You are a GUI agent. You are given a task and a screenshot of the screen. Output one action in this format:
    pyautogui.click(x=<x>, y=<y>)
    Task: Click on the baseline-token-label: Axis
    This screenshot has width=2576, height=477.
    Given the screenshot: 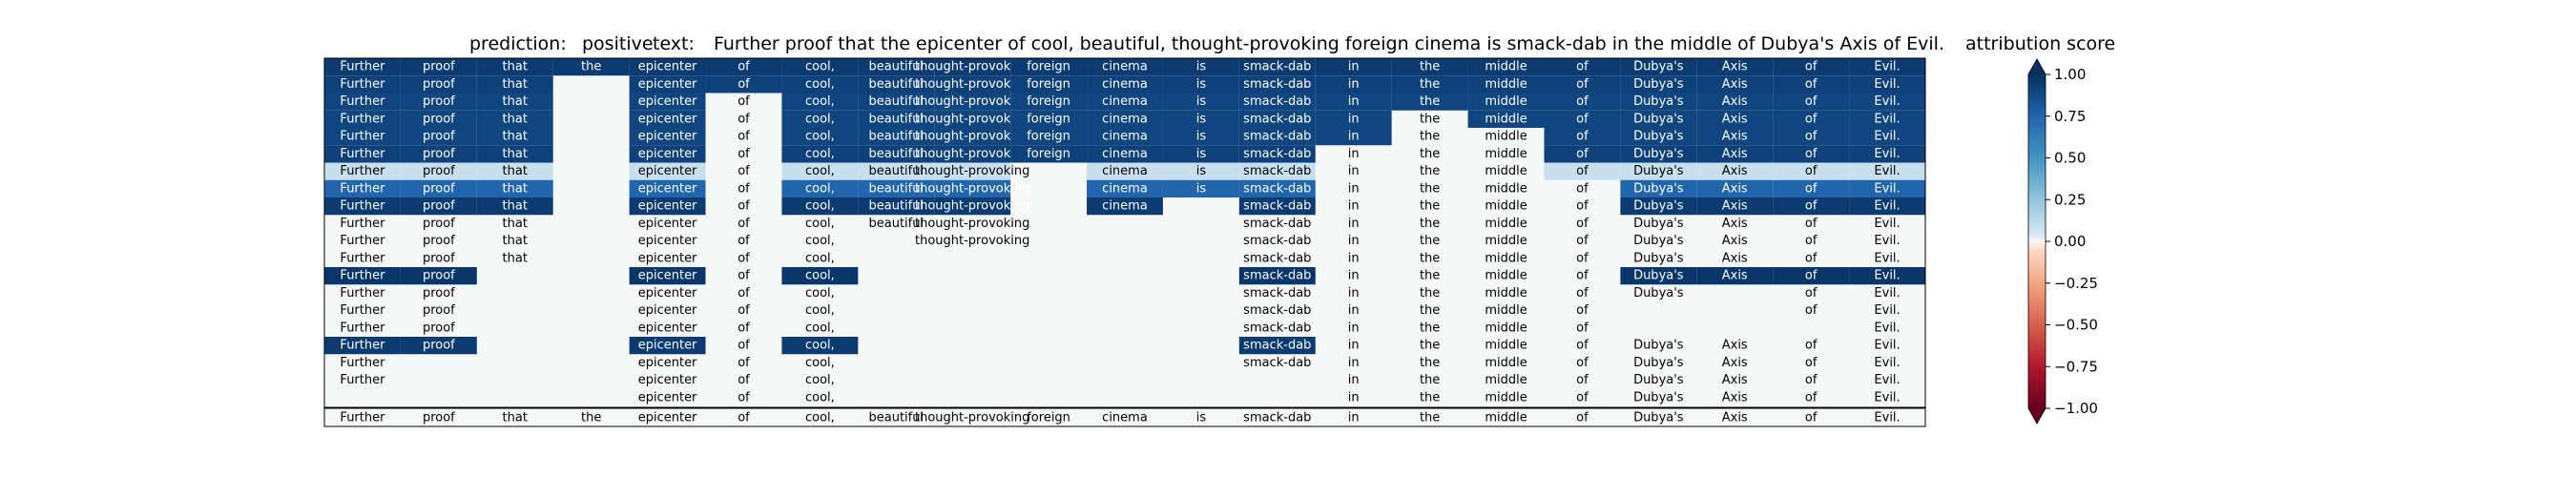 What is the action you would take?
    pyautogui.click(x=1735, y=418)
    